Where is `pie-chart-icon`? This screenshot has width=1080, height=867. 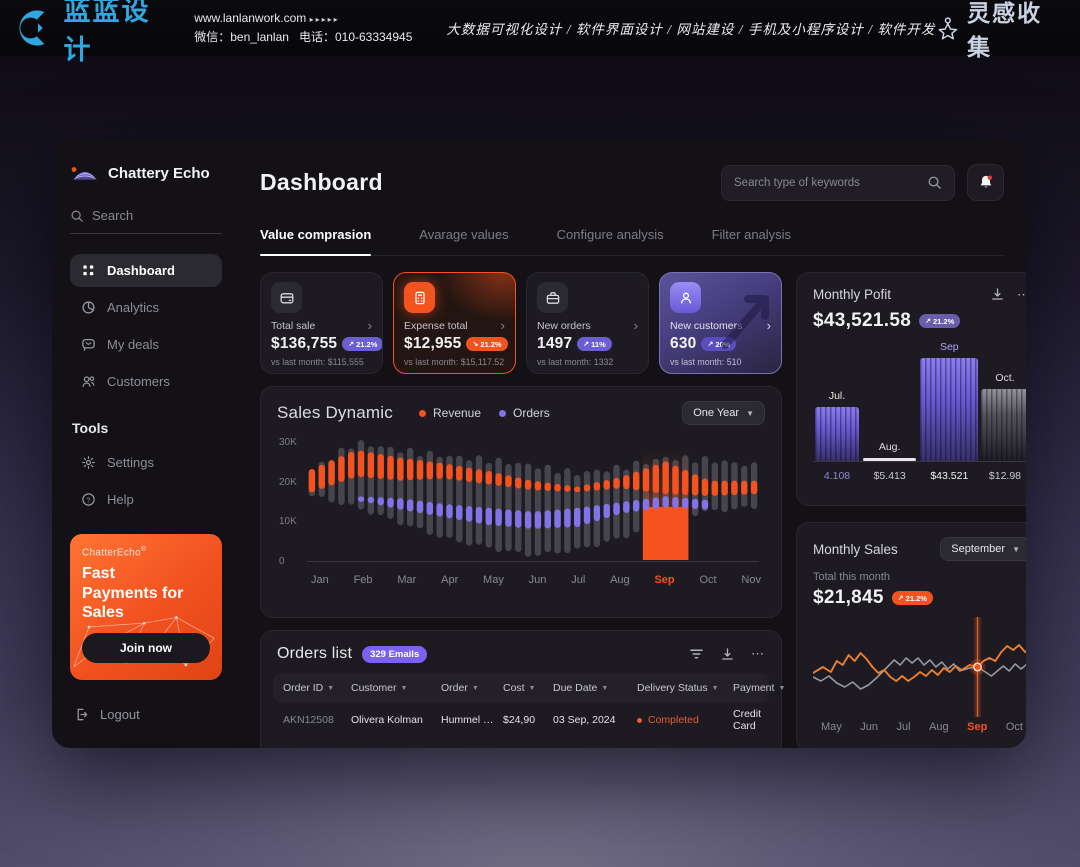 pie-chart-icon is located at coordinates (88, 307).